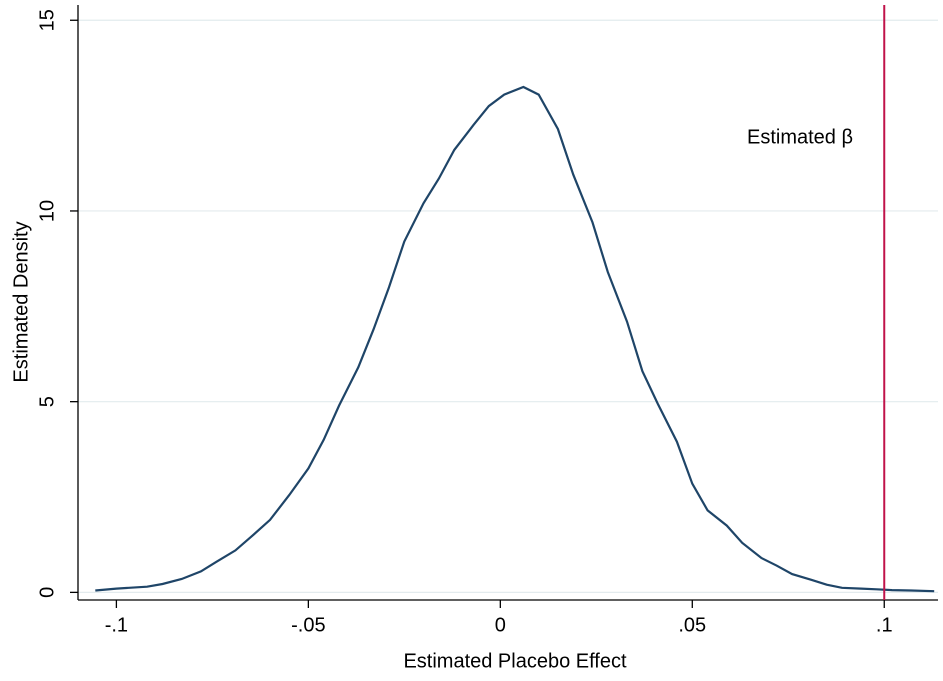 The height and width of the screenshot is (681, 943). I want to click on x-tick-label: -.05, so click(308, 625).